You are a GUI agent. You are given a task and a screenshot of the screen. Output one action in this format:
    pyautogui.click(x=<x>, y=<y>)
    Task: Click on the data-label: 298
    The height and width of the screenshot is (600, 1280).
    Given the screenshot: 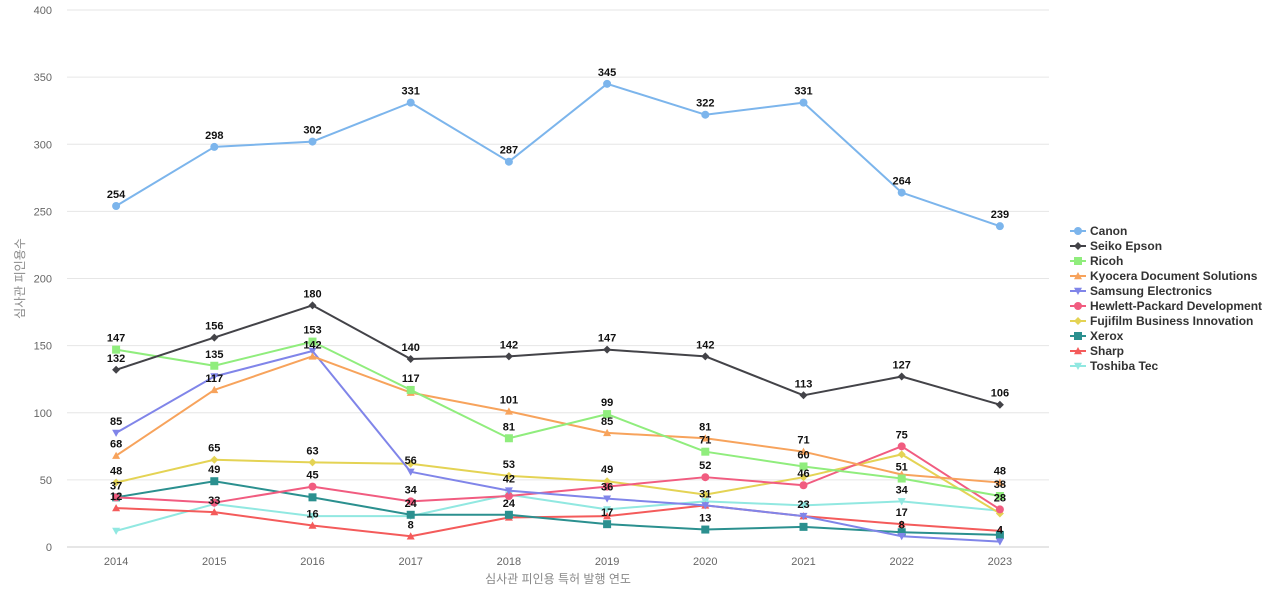 What is the action you would take?
    pyautogui.click(x=214, y=136)
    